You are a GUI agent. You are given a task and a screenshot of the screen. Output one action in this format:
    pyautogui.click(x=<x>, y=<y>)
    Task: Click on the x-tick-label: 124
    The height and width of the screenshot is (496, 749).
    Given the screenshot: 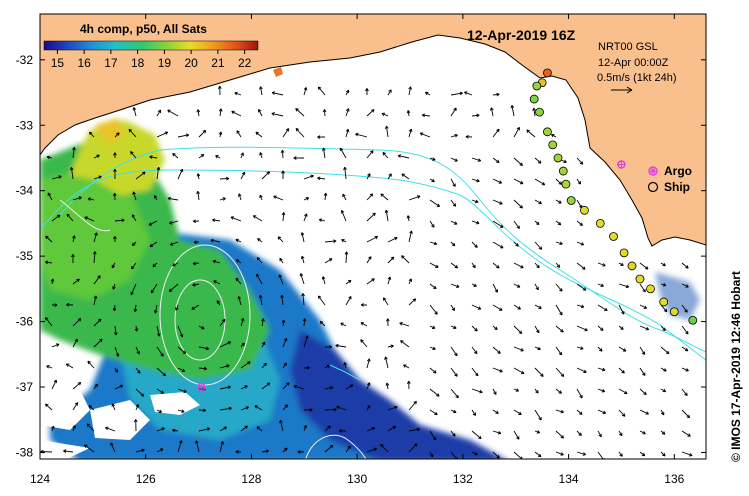 What is the action you would take?
    pyautogui.click(x=40, y=479)
    